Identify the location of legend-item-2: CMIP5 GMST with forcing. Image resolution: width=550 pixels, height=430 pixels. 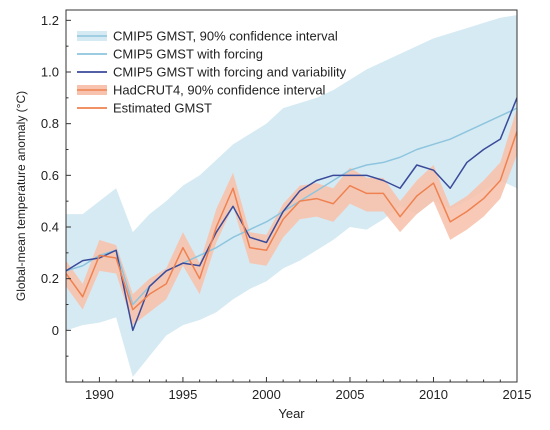
(170, 54).